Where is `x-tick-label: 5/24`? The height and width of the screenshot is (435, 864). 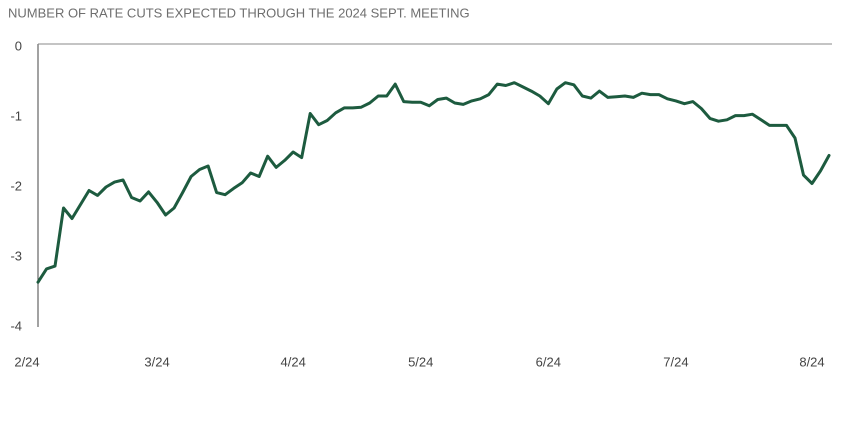
x-tick-label: 5/24 is located at coordinates (420, 361).